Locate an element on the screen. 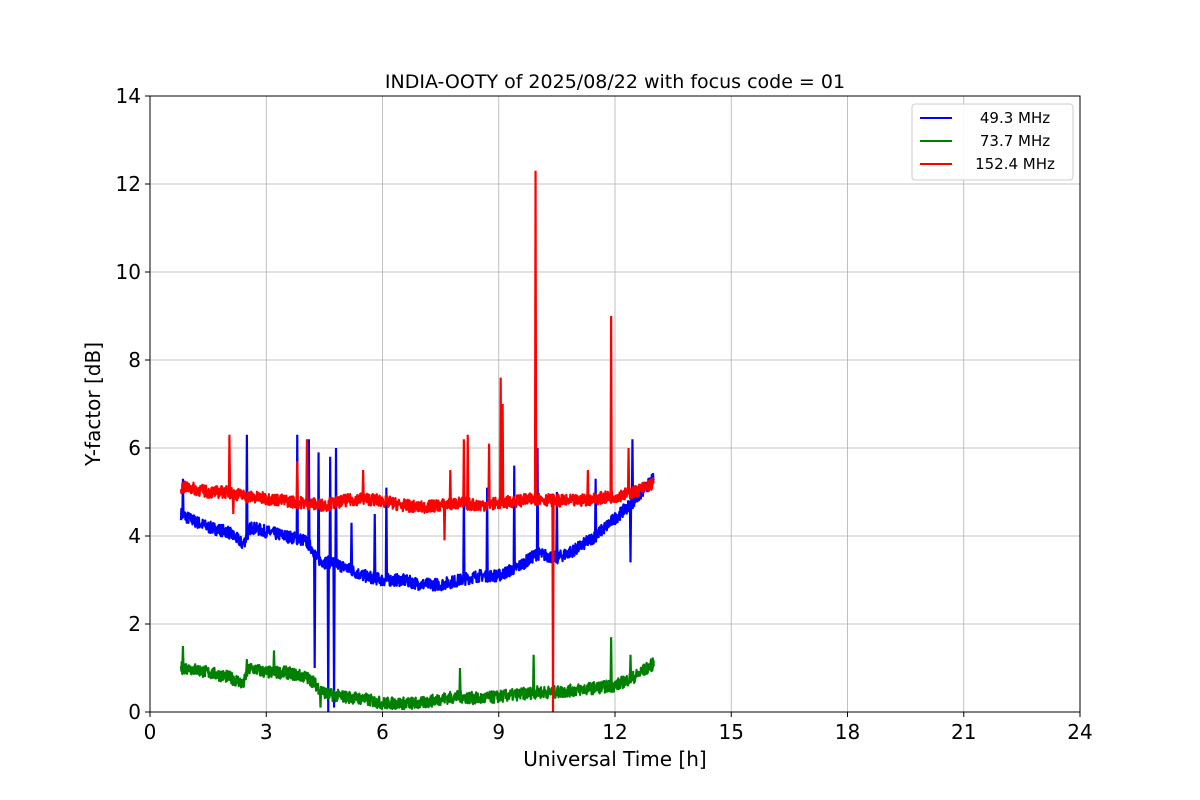 The width and height of the screenshot is (1200, 800). y-tick-label: 4 is located at coordinates (134, 536).